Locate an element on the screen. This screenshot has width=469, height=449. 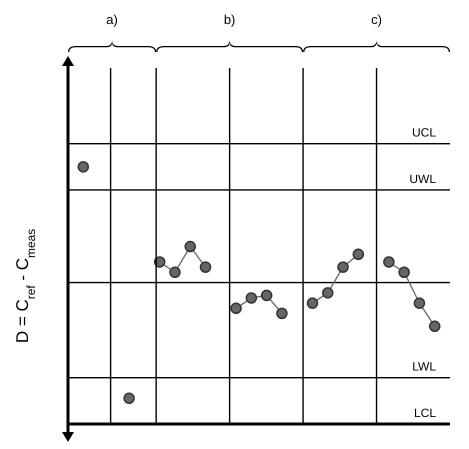
ref-line-label: UWL is located at coordinates (422, 179).